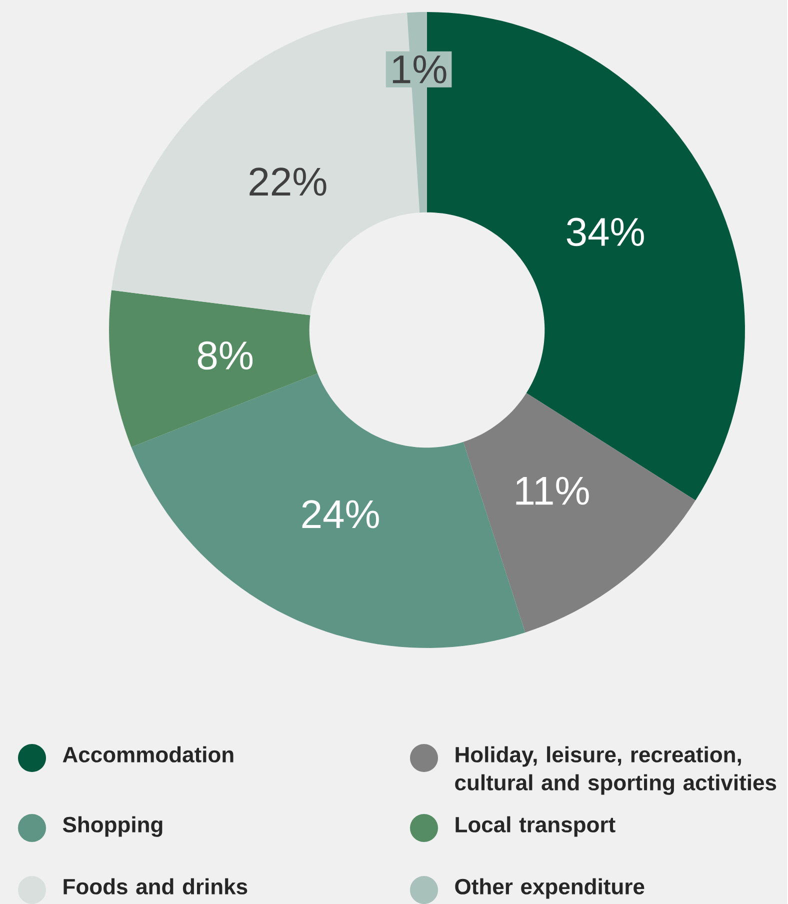 The image size is (788, 904). I want to click on data-label: 24%, so click(341, 514).